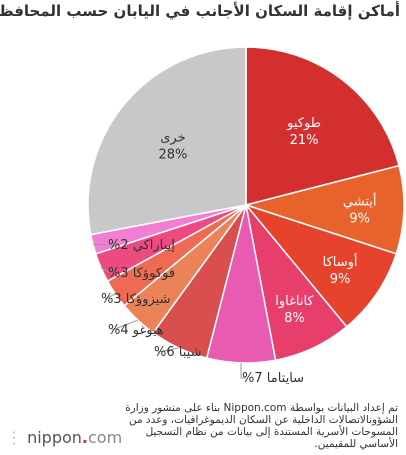 The width and height of the screenshot is (406, 455). I want to click on slice-outside-label: شيبا 6%, so click(177, 352).